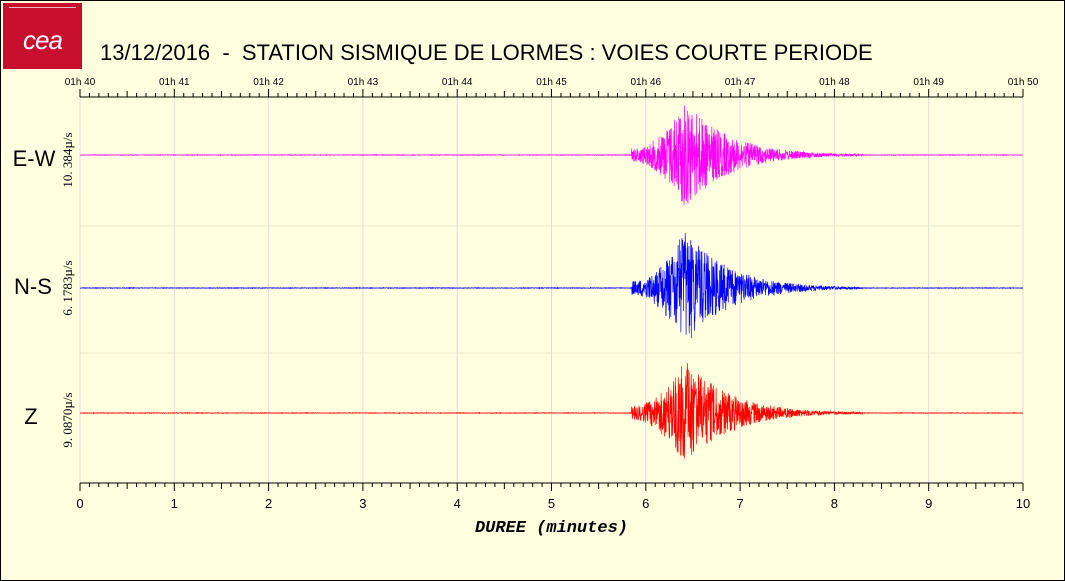 The width and height of the screenshot is (1065, 581). I want to click on scale-label-1: 6. 1783µ/s, so click(67, 287).